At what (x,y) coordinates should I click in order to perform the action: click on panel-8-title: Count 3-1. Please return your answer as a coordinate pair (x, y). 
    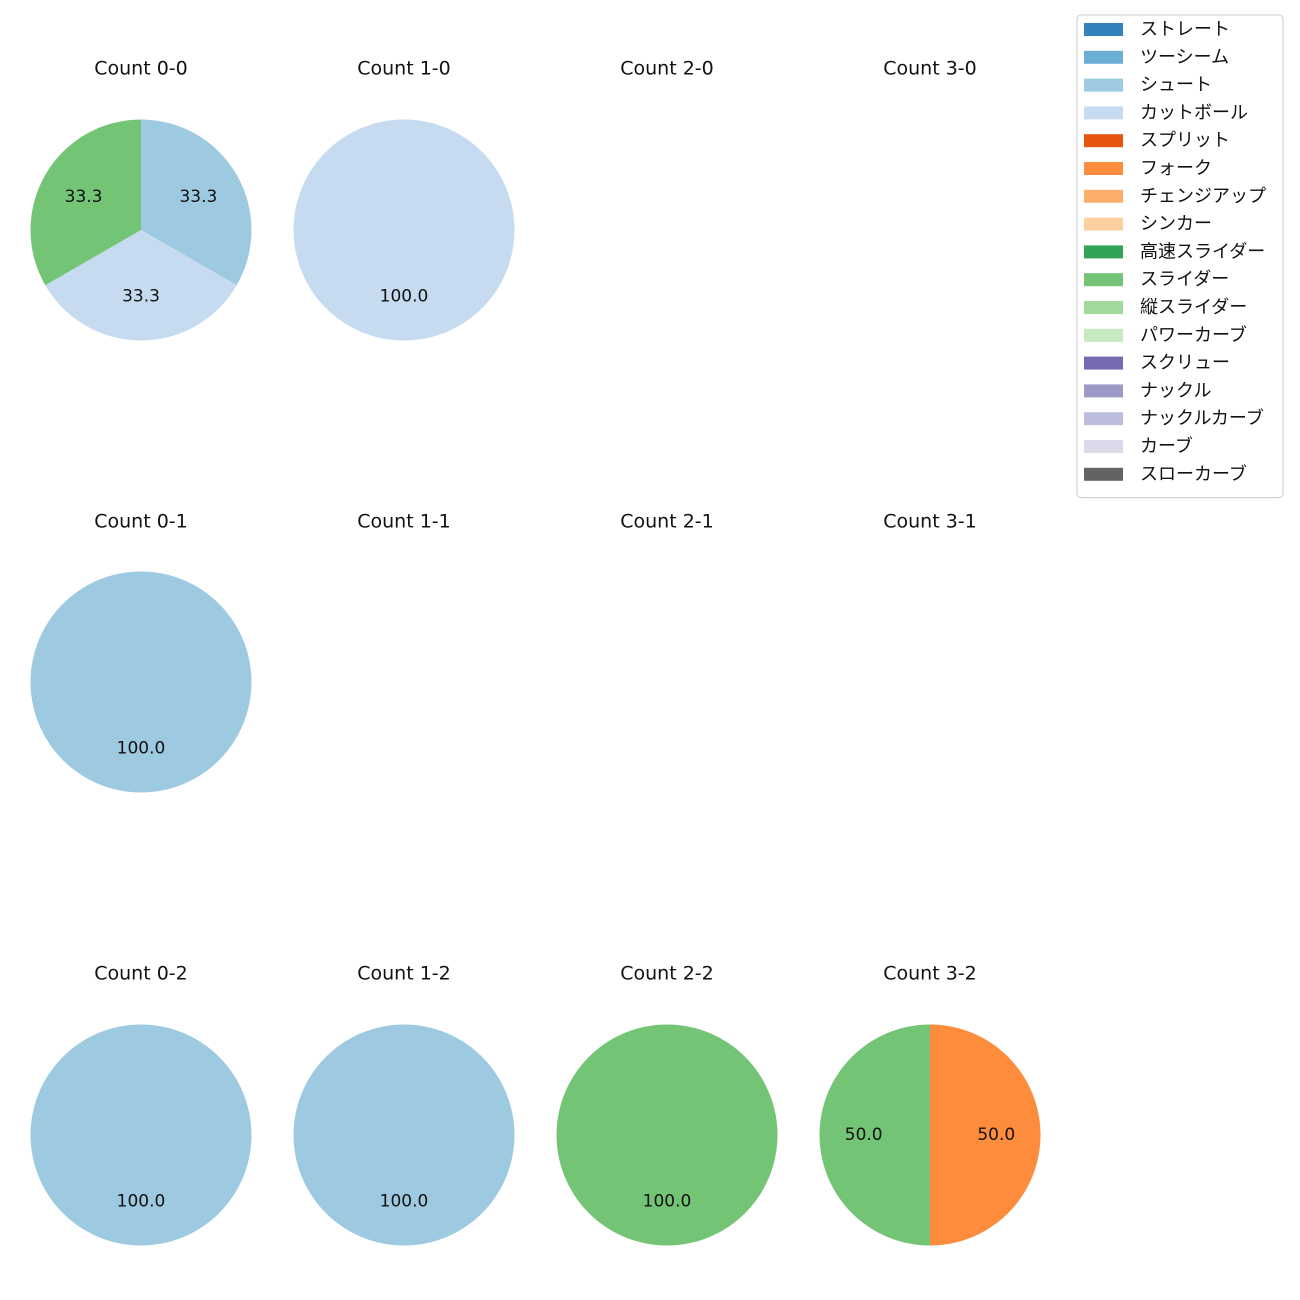
    Looking at the image, I should click on (930, 522).